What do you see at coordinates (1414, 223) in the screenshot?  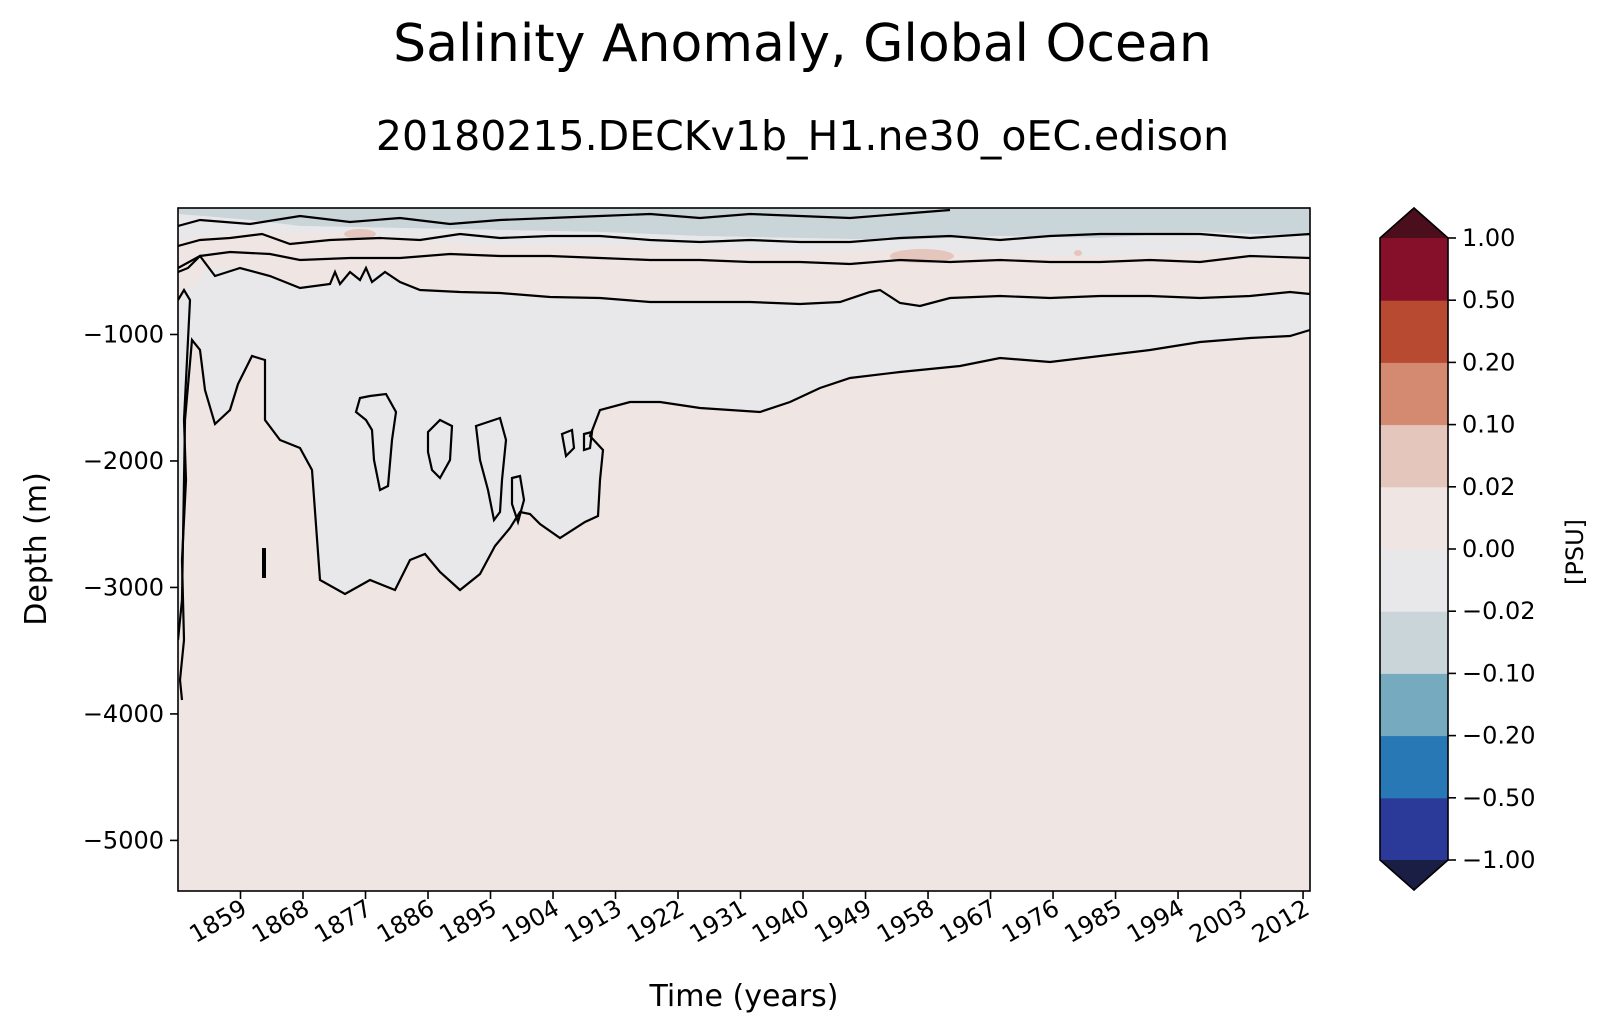 I see `colorbar-over-extension` at bounding box center [1414, 223].